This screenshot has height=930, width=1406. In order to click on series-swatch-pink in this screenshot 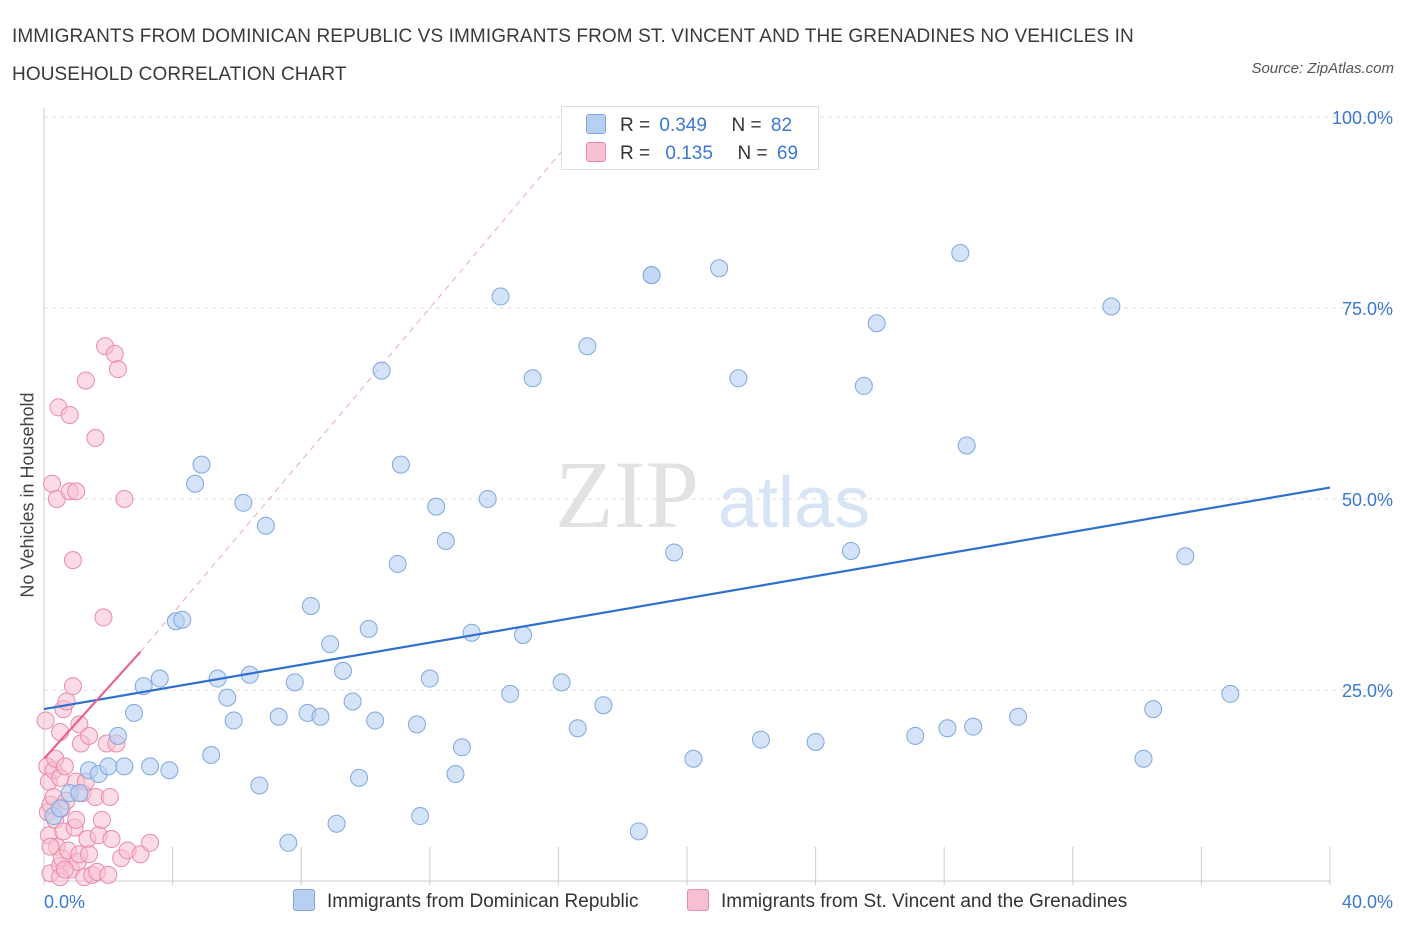, I will do `click(698, 900)`.